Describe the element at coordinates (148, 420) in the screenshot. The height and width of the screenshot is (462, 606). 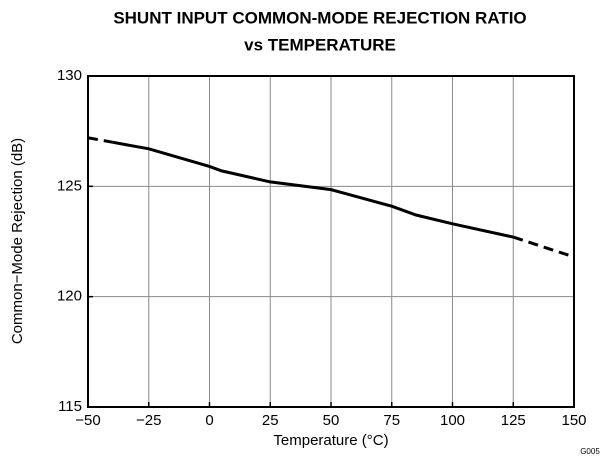
I see `x-tick-label: −25` at that location.